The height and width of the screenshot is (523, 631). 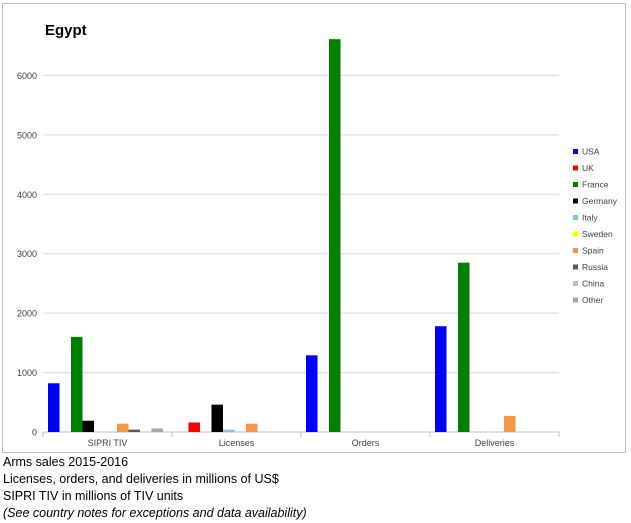 I want to click on bar-usa-sipri-tiv, so click(x=54, y=407).